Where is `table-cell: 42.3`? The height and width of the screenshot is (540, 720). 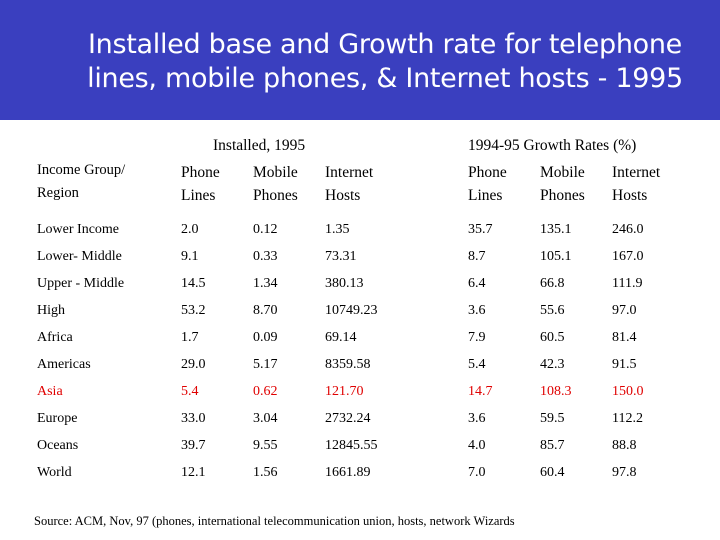 table-cell: 42.3 is located at coordinates (552, 364).